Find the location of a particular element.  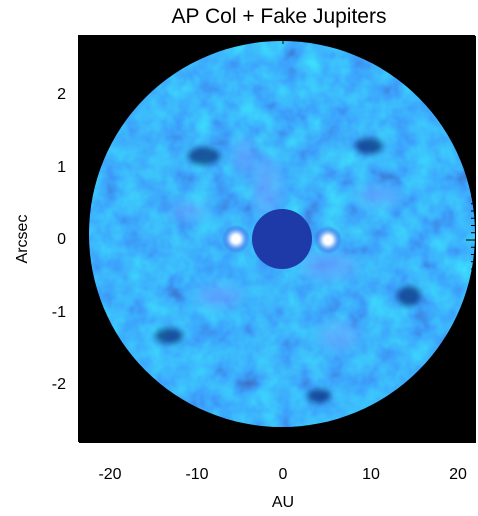

y-tick-label: 2 is located at coordinates (61, 94).